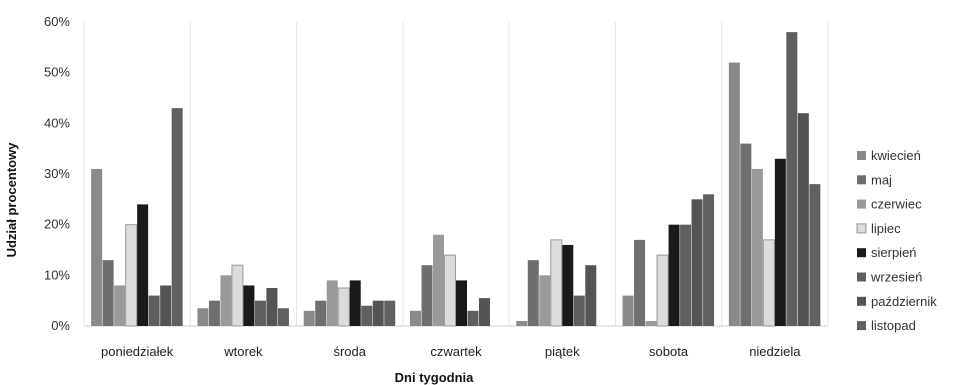 The height and width of the screenshot is (385, 956). What do you see at coordinates (881, 179) in the screenshot?
I see `legend-label: maj` at bounding box center [881, 179].